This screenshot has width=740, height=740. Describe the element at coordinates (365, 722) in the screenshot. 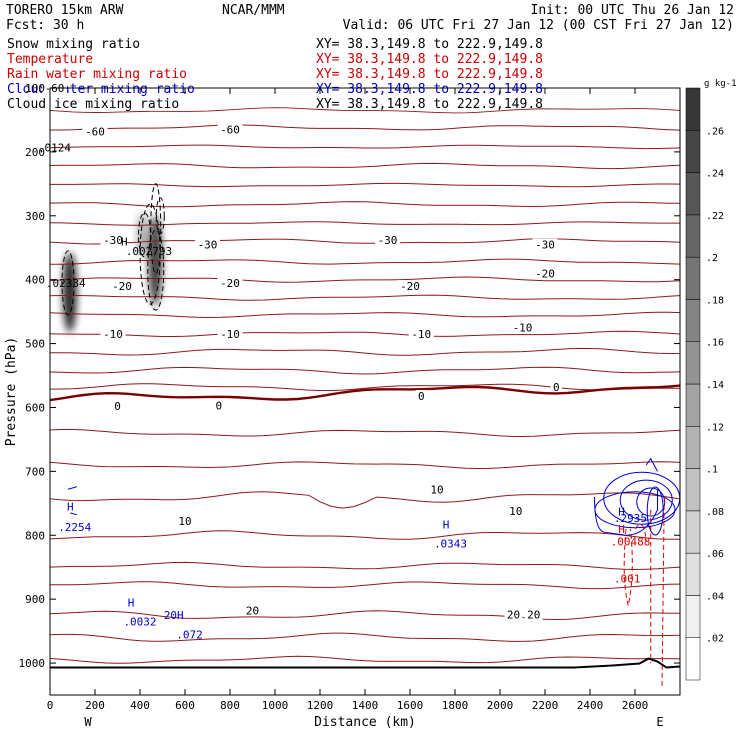

I see `x-axis-title: Distance (km)` at that location.